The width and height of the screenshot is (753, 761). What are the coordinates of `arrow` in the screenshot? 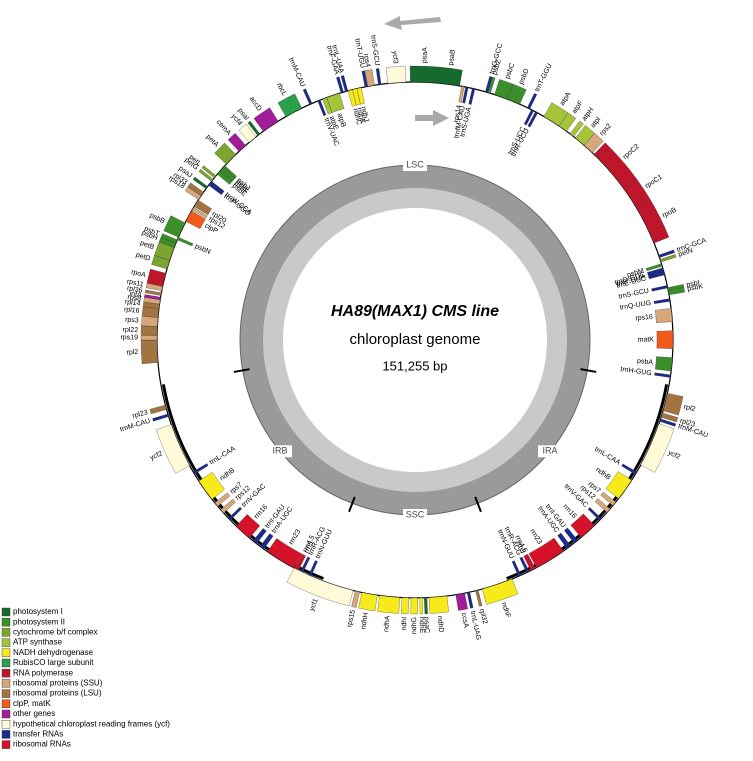 It's located at (412, 23).